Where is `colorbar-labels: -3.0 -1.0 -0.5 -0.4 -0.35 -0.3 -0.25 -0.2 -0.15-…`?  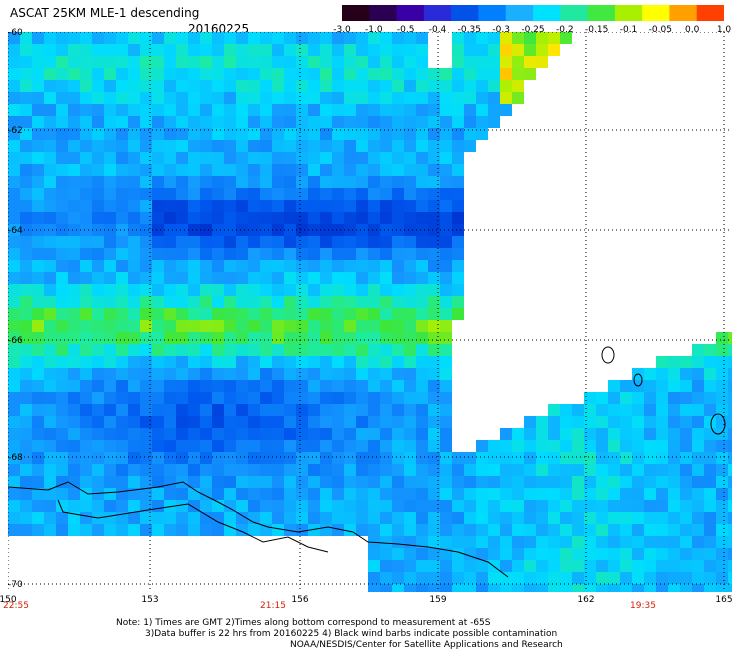 colorbar-labels: -3.0 -1.0 -0.5 -0.4 -0.35 -0.3 -0.25 -0.2 -0.15-… is located at coordinates (530, 31).